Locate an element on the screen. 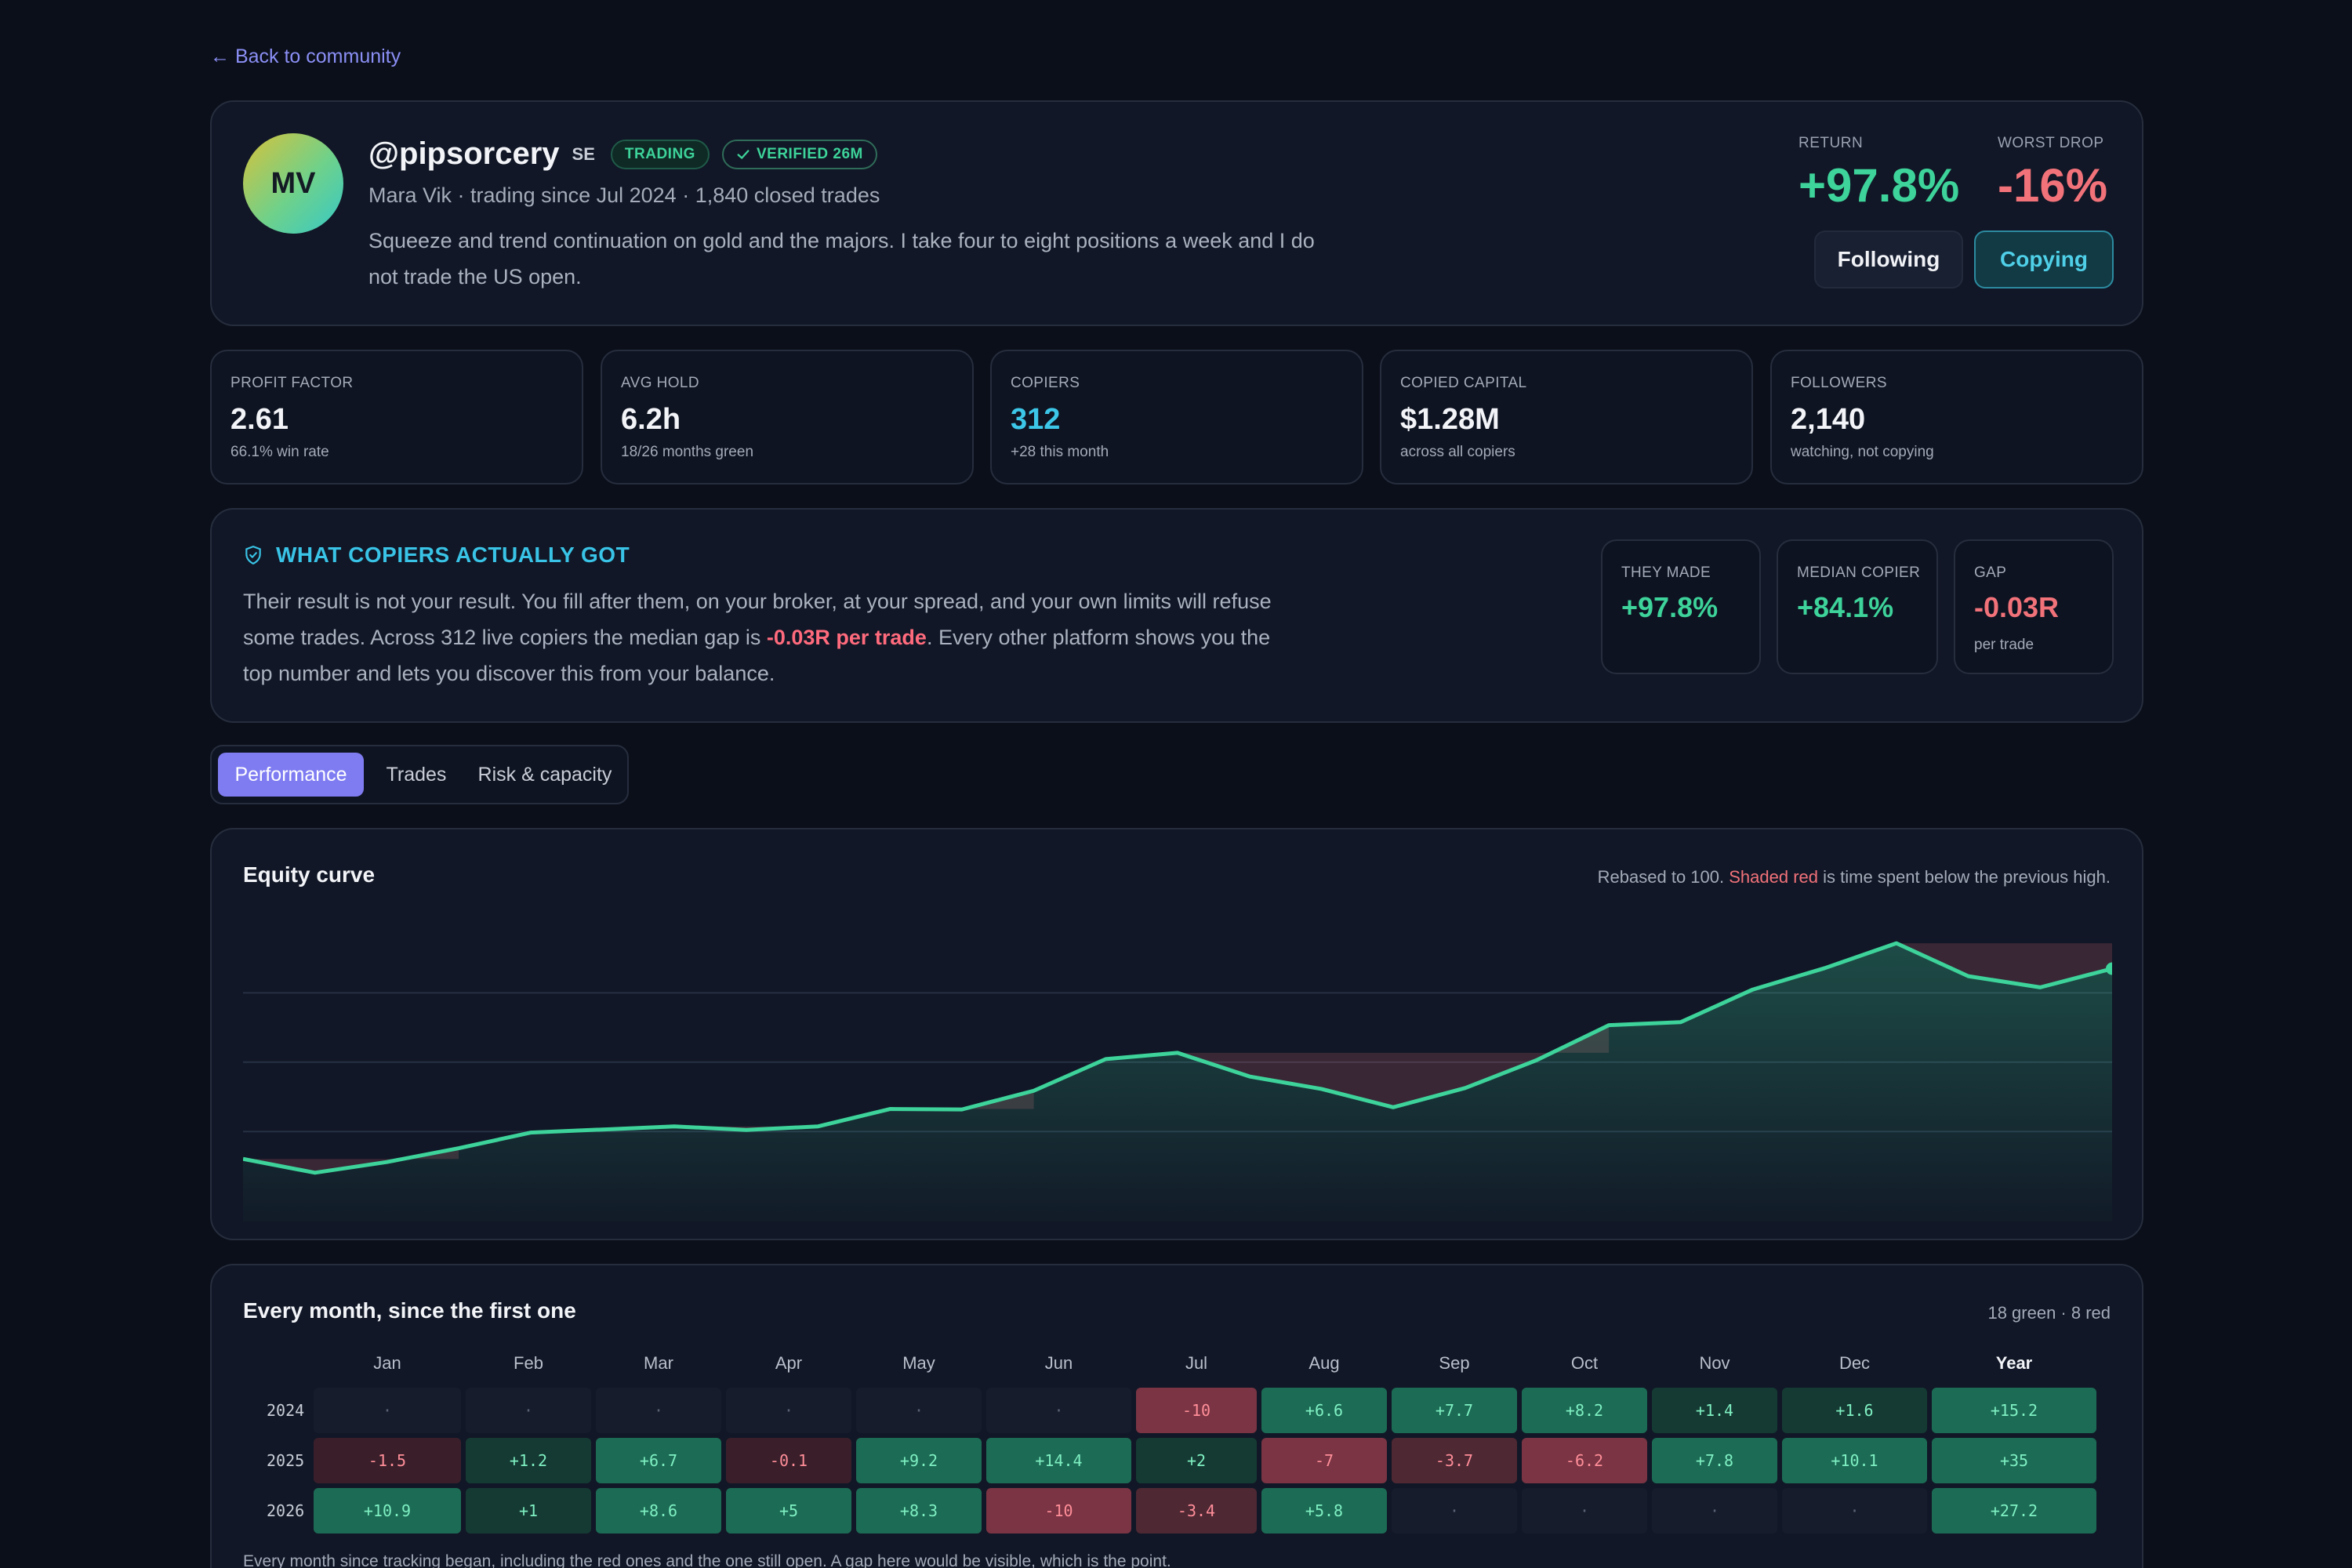 The image size is (2352, 1568). median-copier-box: MEDIAN COPIER +84.1% is located at coordinates (1858, 606).